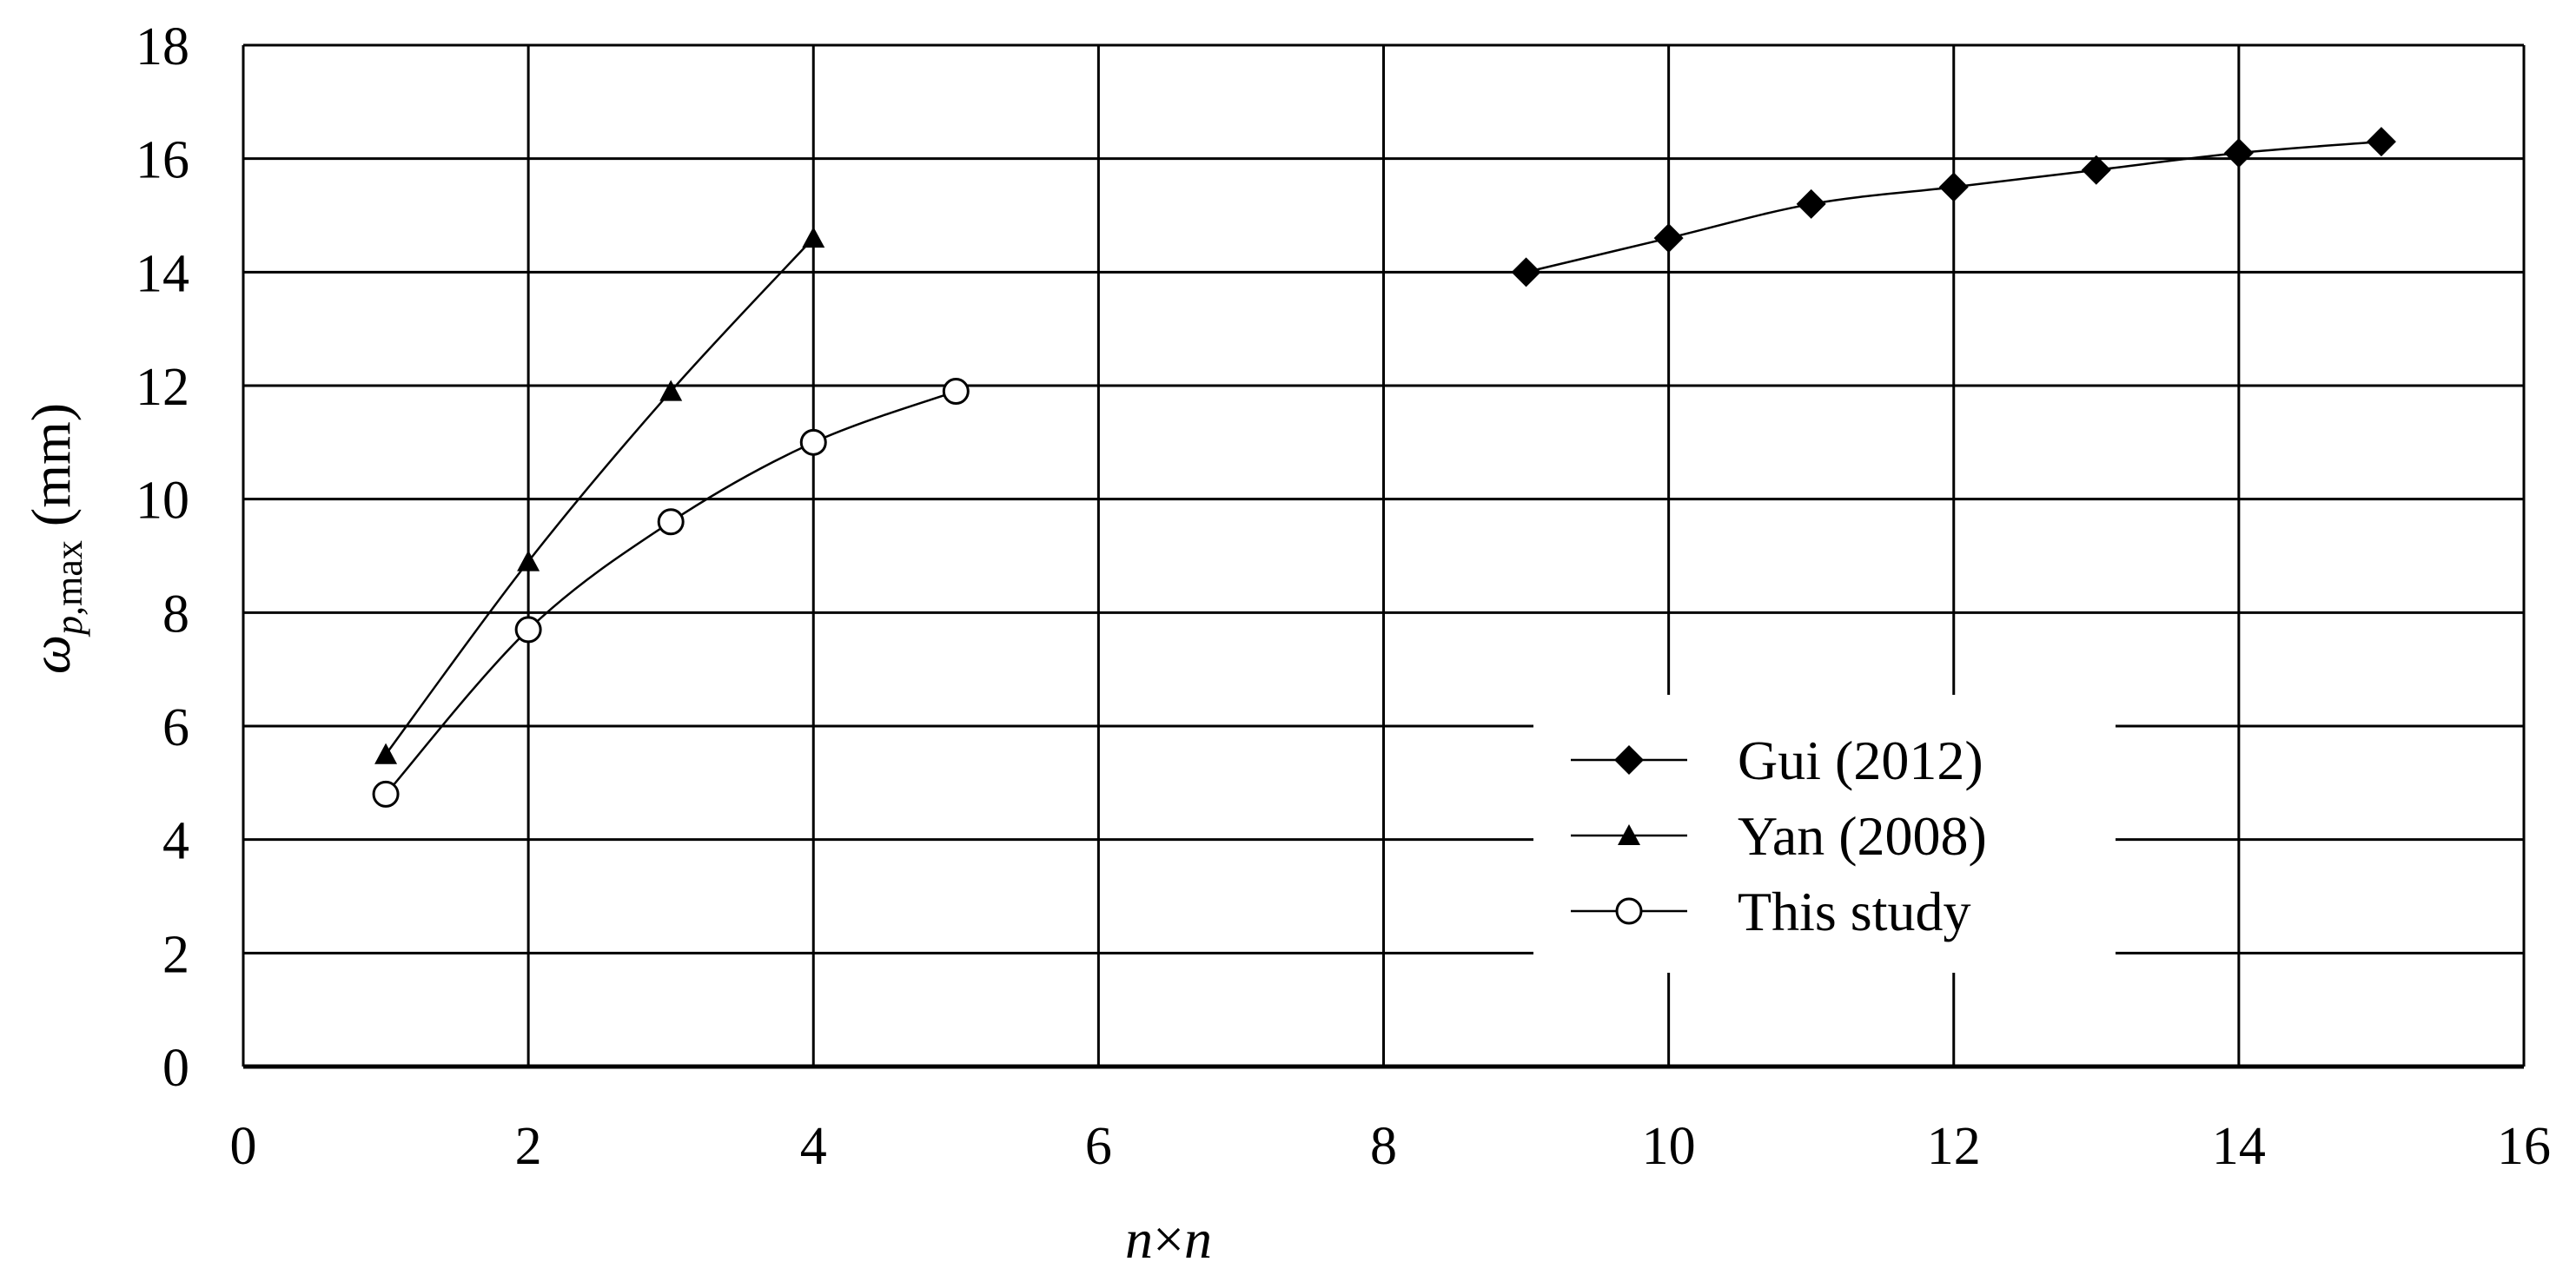 The height and width of the screenshot is (1275, 2576). What do you see at coordinates (2524, 1146) in the screenshot?
I see `x-tick-label: 16` at bounding box center [2524, 1146].